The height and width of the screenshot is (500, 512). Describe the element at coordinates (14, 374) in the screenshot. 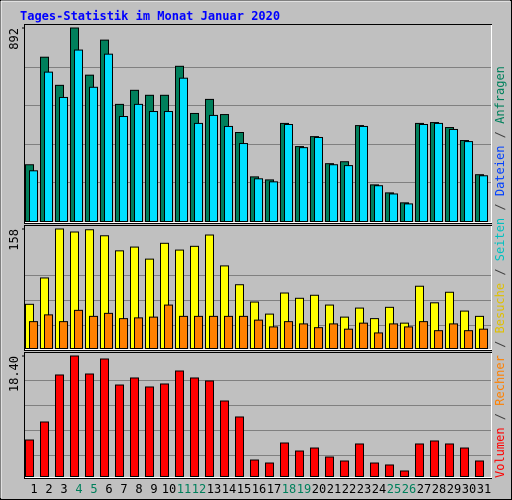

I see `y-tick-label: 18.40` at that location.